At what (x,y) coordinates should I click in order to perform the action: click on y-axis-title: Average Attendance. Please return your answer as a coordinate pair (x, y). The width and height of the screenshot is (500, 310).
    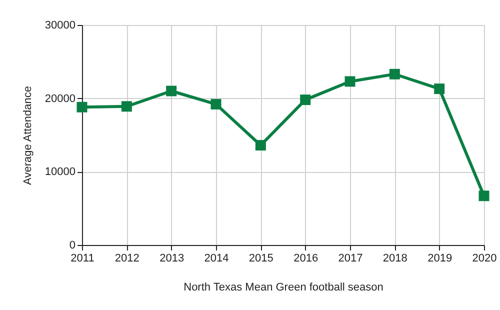
    Looking at the image, I should click on (28, 135).